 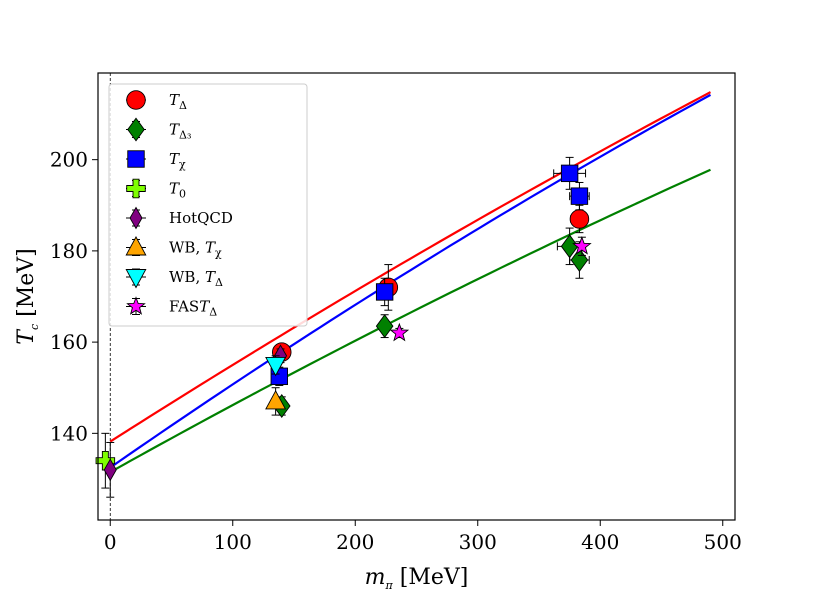 What do you see at coordinates (185, 135) in the screenshot?
I see `legend-label-sub: Δ₃` at bounding box center [185, 135].